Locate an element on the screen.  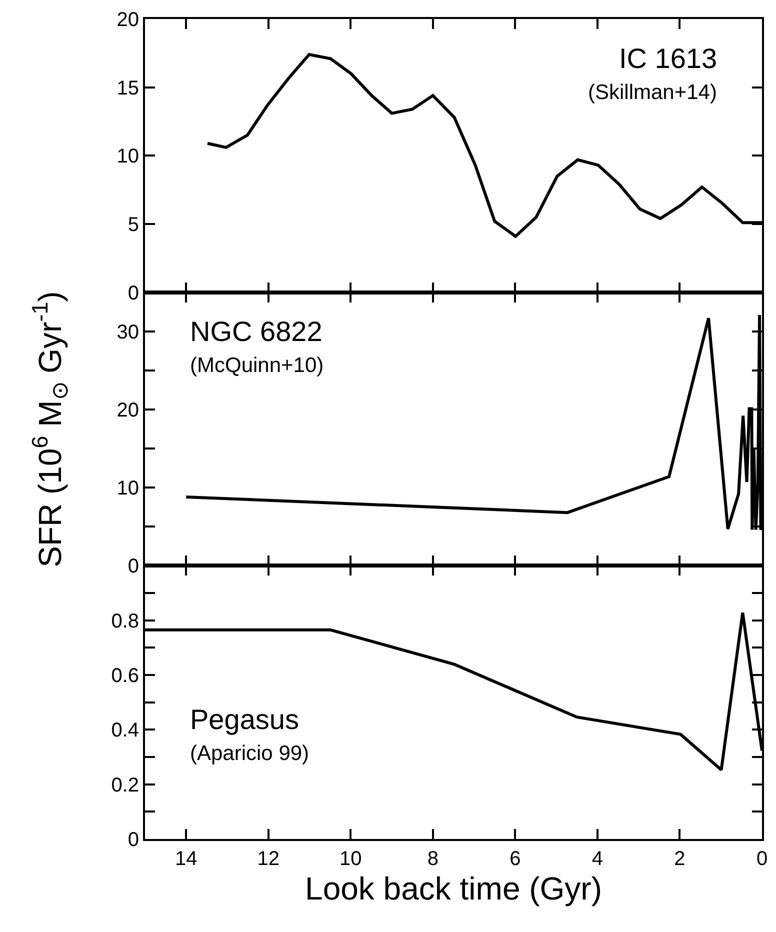
x-tick-label: 0 is located at coordinates (762, 859).